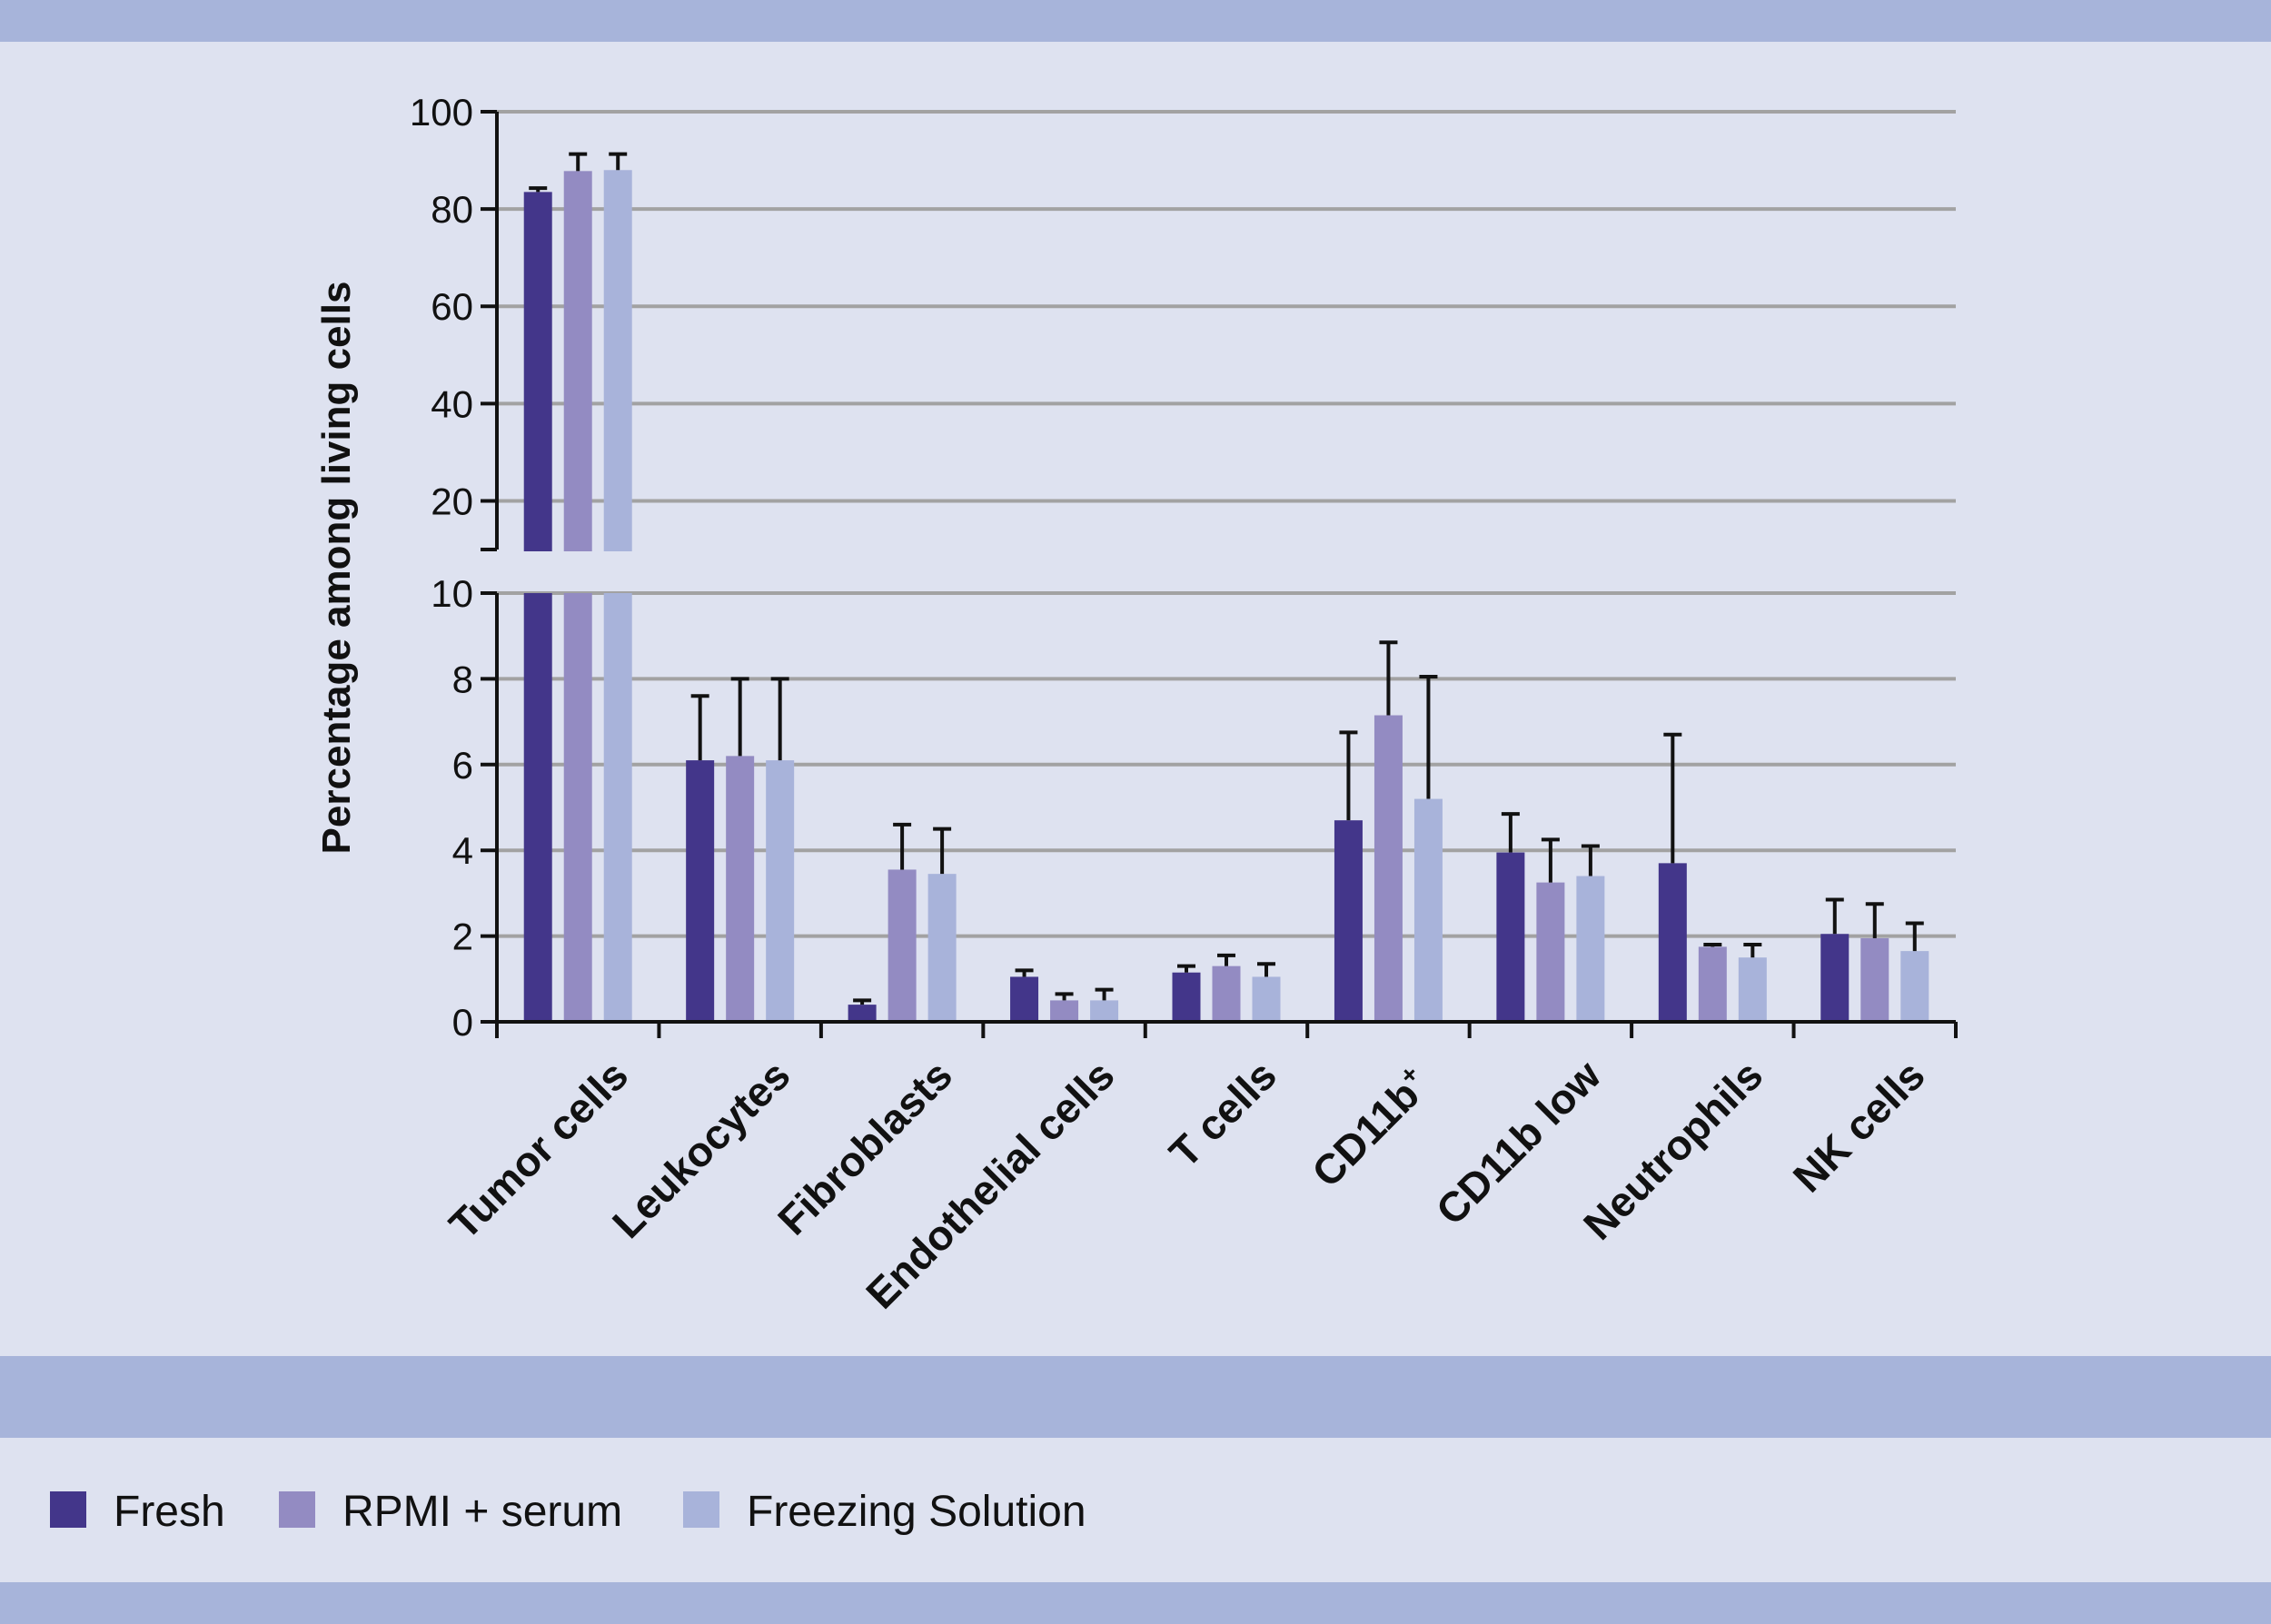 This screenshot has width=2271, height=1624. Describe the element at coordinates (482, 1512) in the screenshot. I see `legend-label: RPMI + serum` at that location.